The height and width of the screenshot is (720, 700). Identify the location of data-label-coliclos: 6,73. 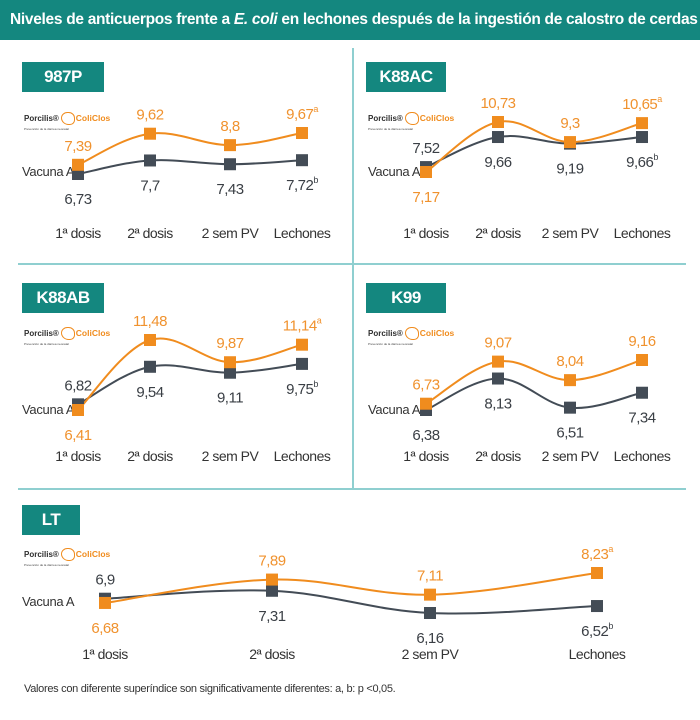
(425, 385).